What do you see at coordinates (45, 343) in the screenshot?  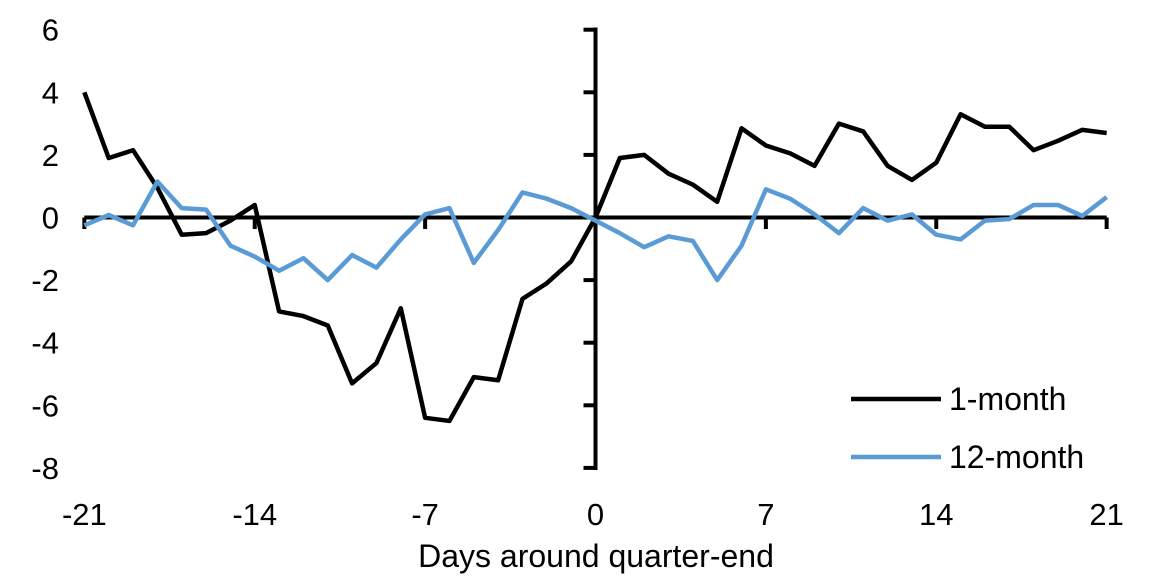 I see `y-tick-label: -4` at bounding box center [45, 343].